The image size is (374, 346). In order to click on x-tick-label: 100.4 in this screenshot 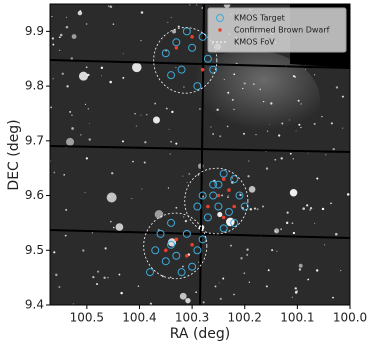, I will do `click(139, 318)`.